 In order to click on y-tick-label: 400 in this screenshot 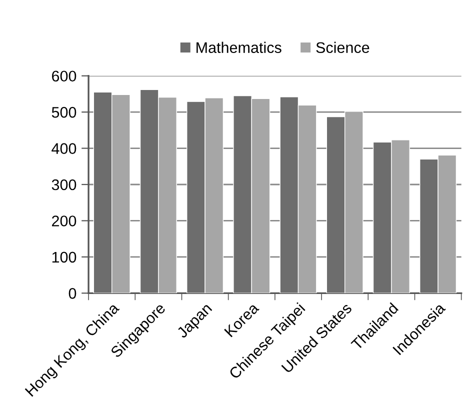, I will do `click(64, 148)`.